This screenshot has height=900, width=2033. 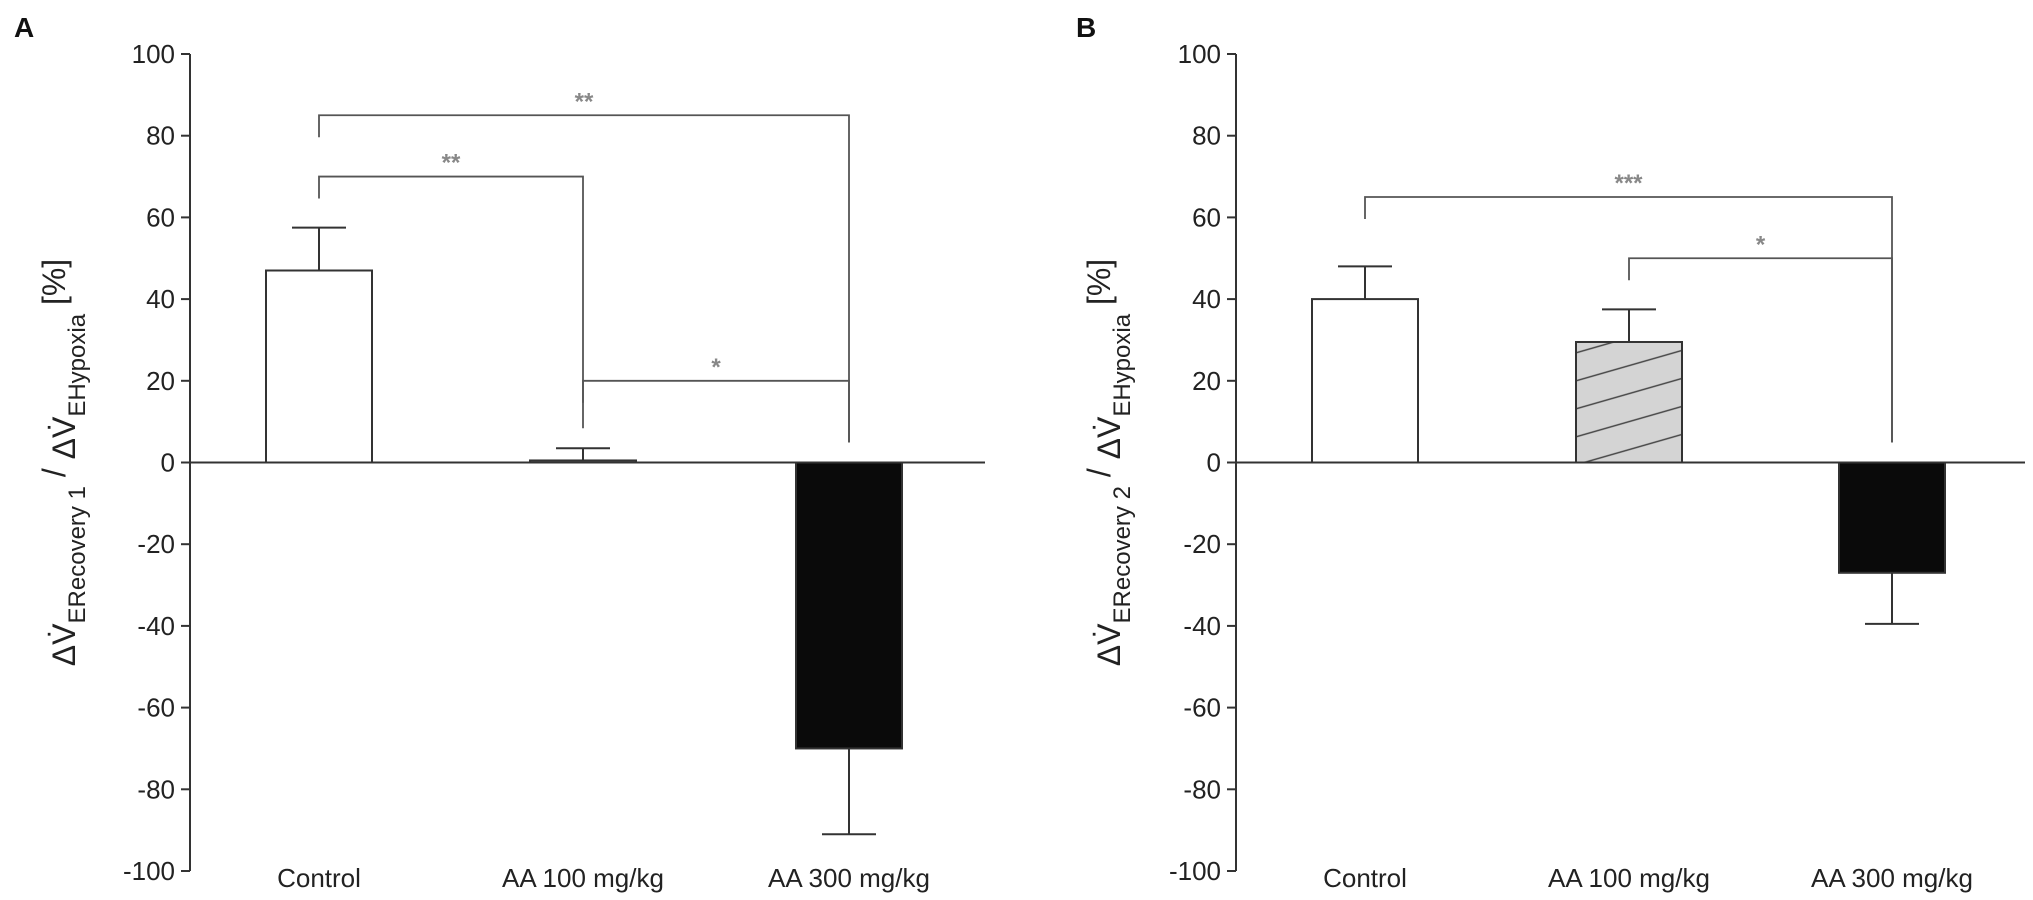 What do you see at coordinates (77, 546) in the screenshot?
I see `y-label-part1-sub: Recovery 1` at bounding box center [77, 546].